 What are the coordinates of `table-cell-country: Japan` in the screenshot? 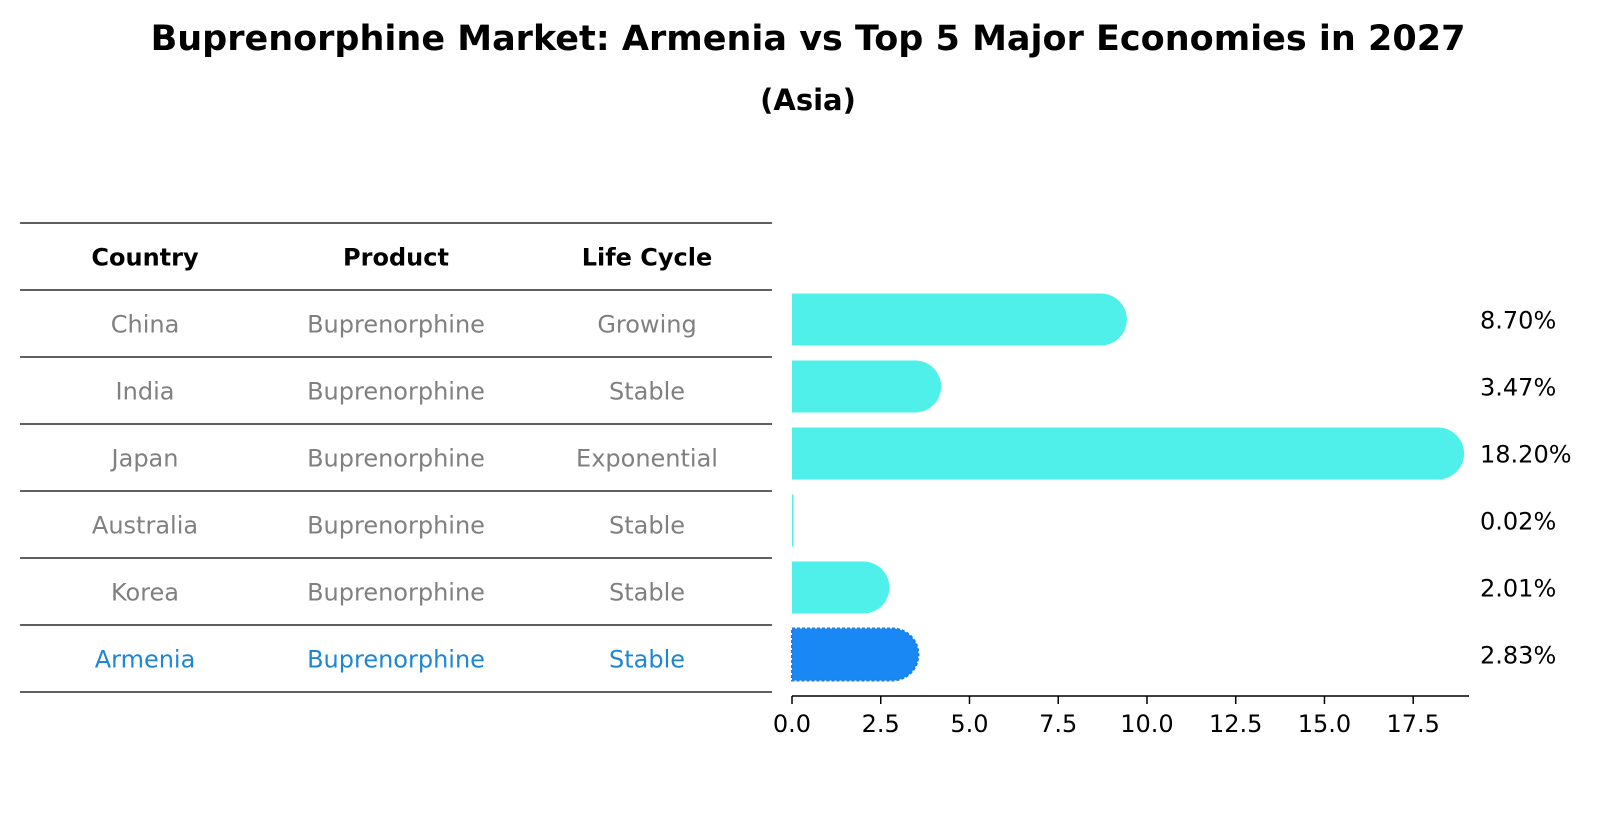 It's located at (144, 459).